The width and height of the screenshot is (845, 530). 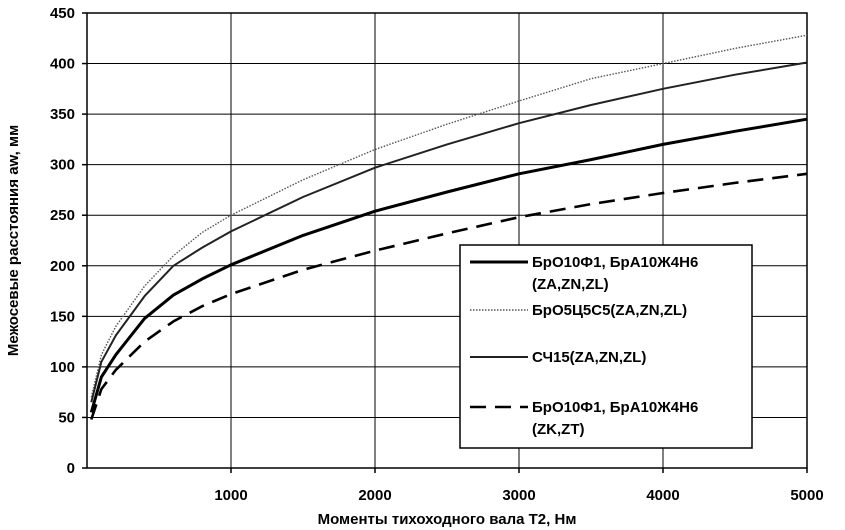 I want to click on y-tick-label: 200, so click(x=62, y=266).